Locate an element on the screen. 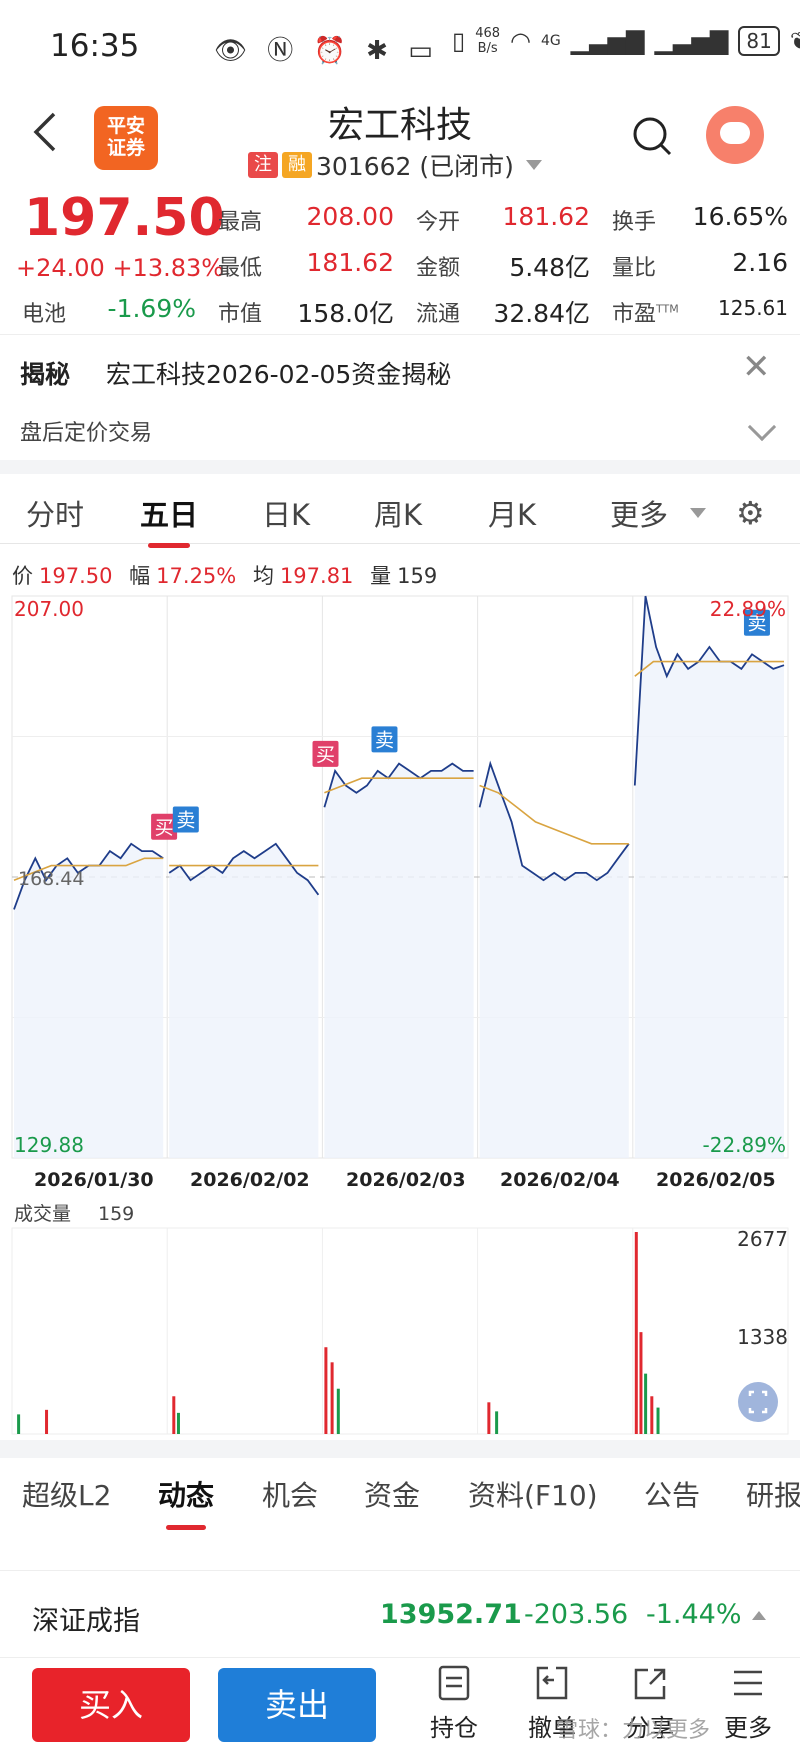 The height and width of the screenshot is (1758, 800). gear-icon: ⚙ is located at coordinates (750, 513).